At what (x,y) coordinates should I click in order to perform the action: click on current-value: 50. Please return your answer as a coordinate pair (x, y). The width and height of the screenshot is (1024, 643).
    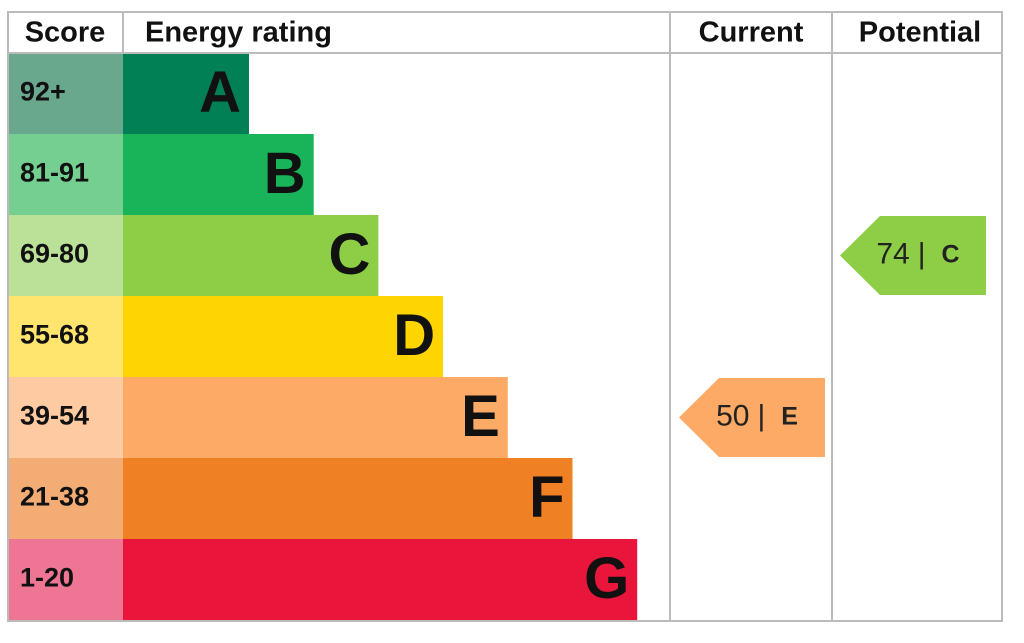
    Looking at the image, I should click on (732, 415).